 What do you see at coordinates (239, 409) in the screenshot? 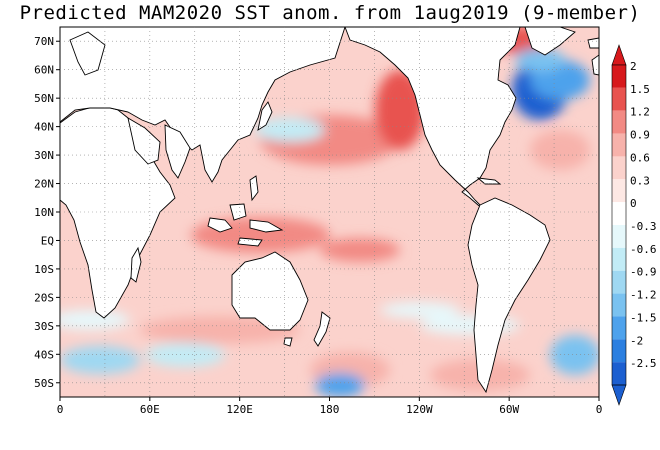
I see `lon-label: 120E` at bounding box center [239, 409].